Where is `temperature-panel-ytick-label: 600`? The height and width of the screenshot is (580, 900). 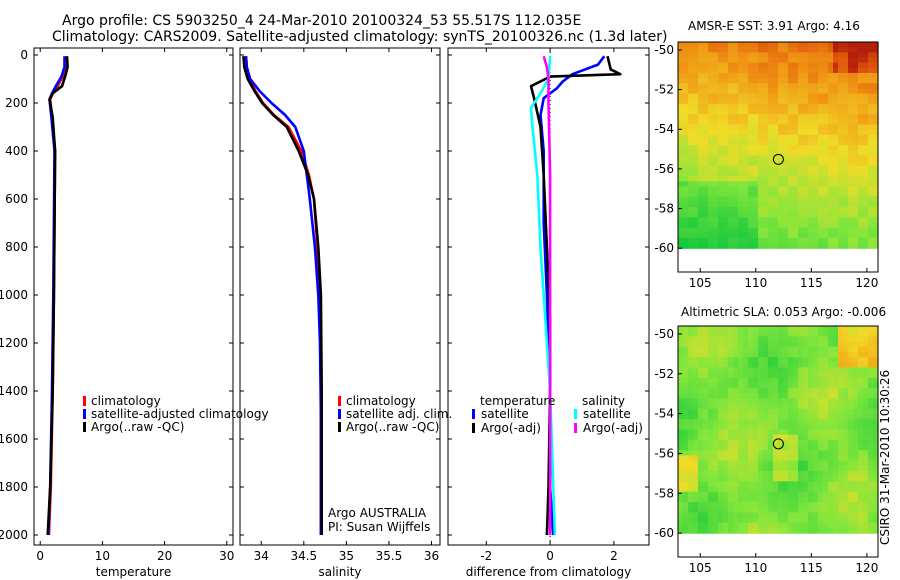
temperature-panel-ytick-label: 600 is located at coordinates (16, 199).